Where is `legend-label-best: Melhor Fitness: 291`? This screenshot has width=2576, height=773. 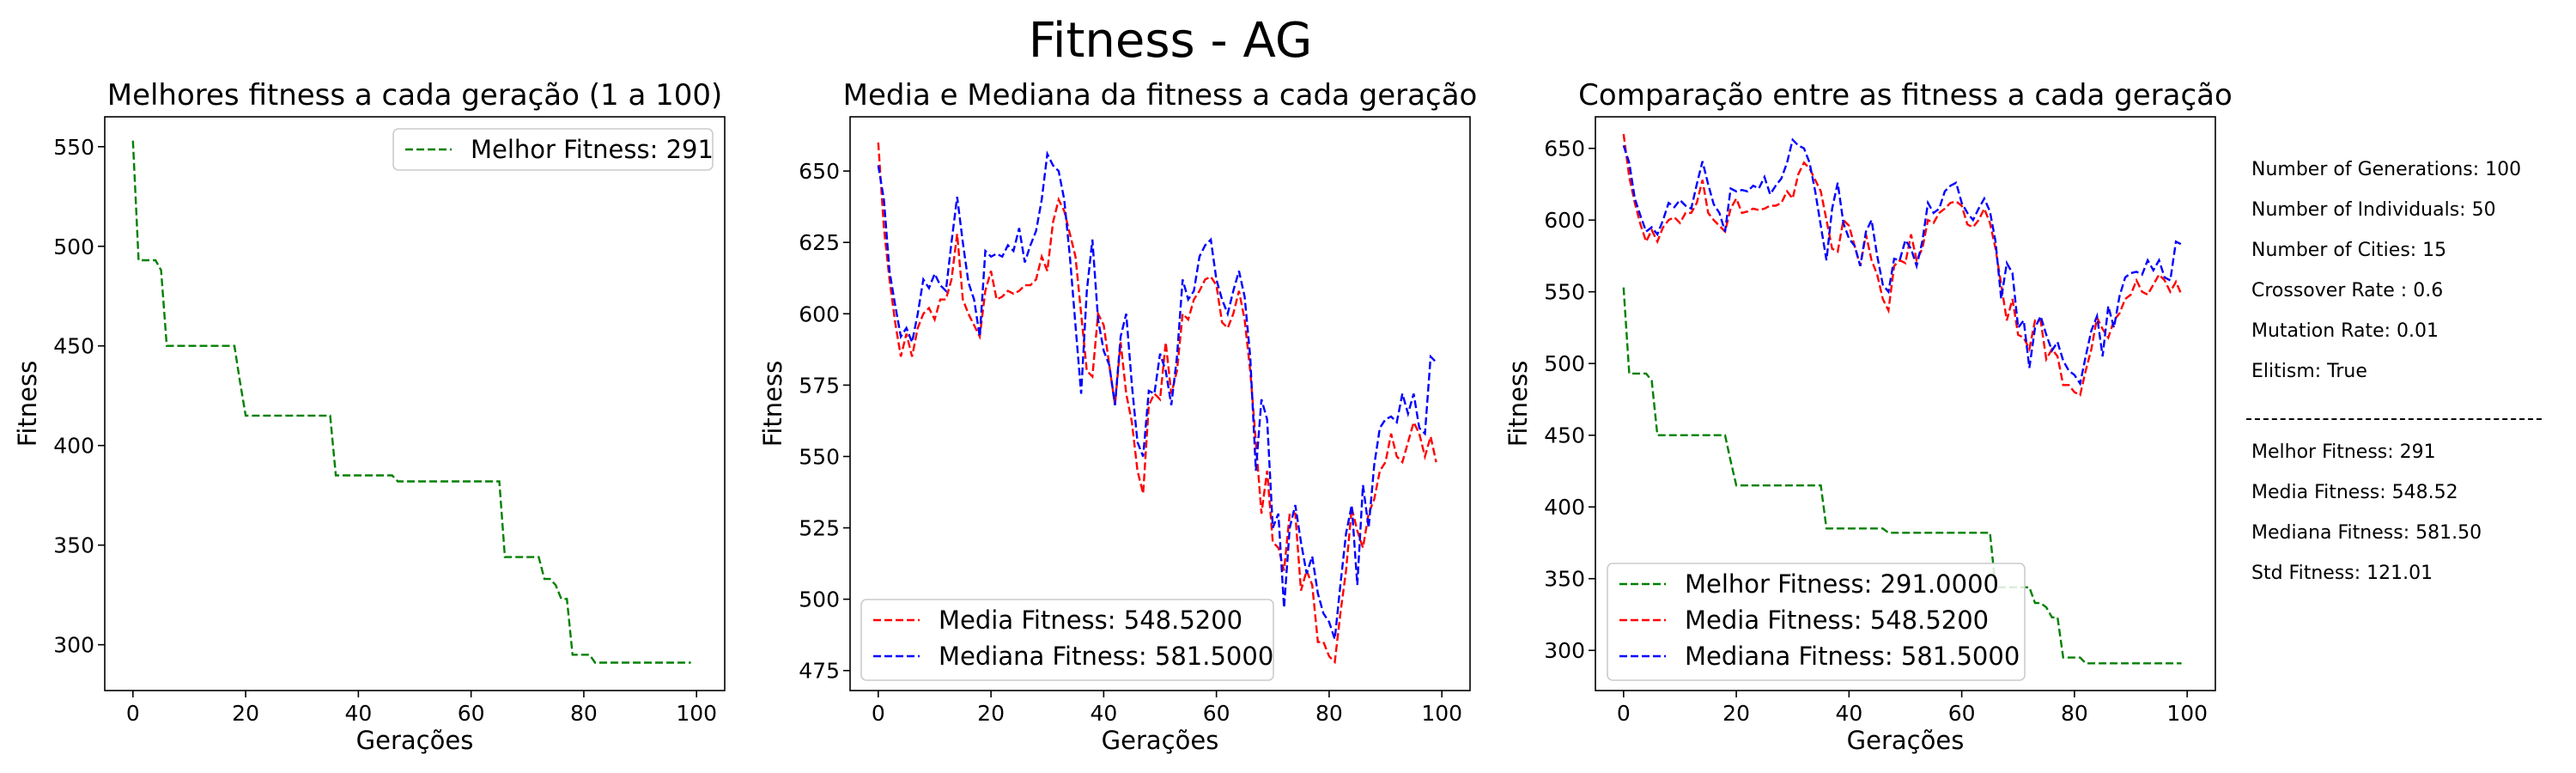 legend-label-best: Melhor Fitness: 291 is located at coordinates (592, 149).